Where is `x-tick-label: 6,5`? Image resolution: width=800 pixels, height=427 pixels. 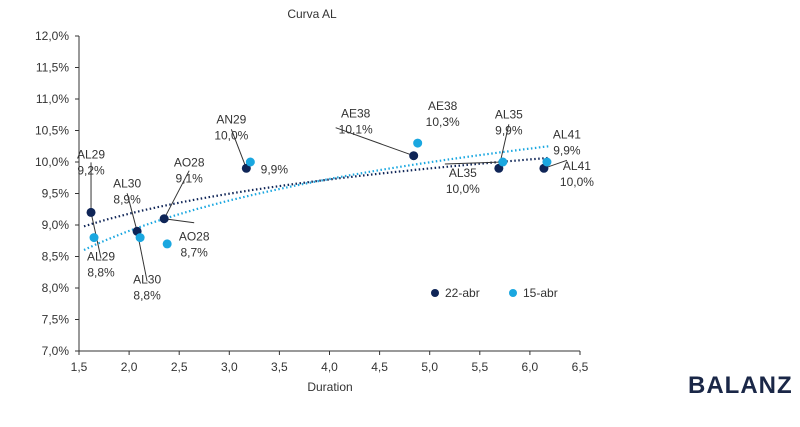
x-tick-label: 6,5 is located at coordinates (580, 367).